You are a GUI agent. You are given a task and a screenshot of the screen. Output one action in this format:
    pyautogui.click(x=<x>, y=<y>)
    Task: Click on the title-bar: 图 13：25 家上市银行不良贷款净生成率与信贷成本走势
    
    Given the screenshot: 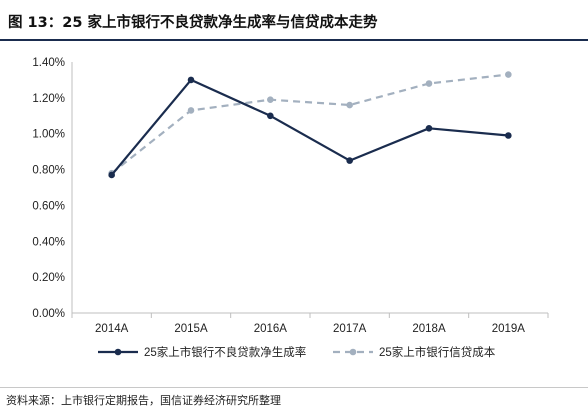 What is the action you would take?
    pyautogui.click(x=294, y=20)
    